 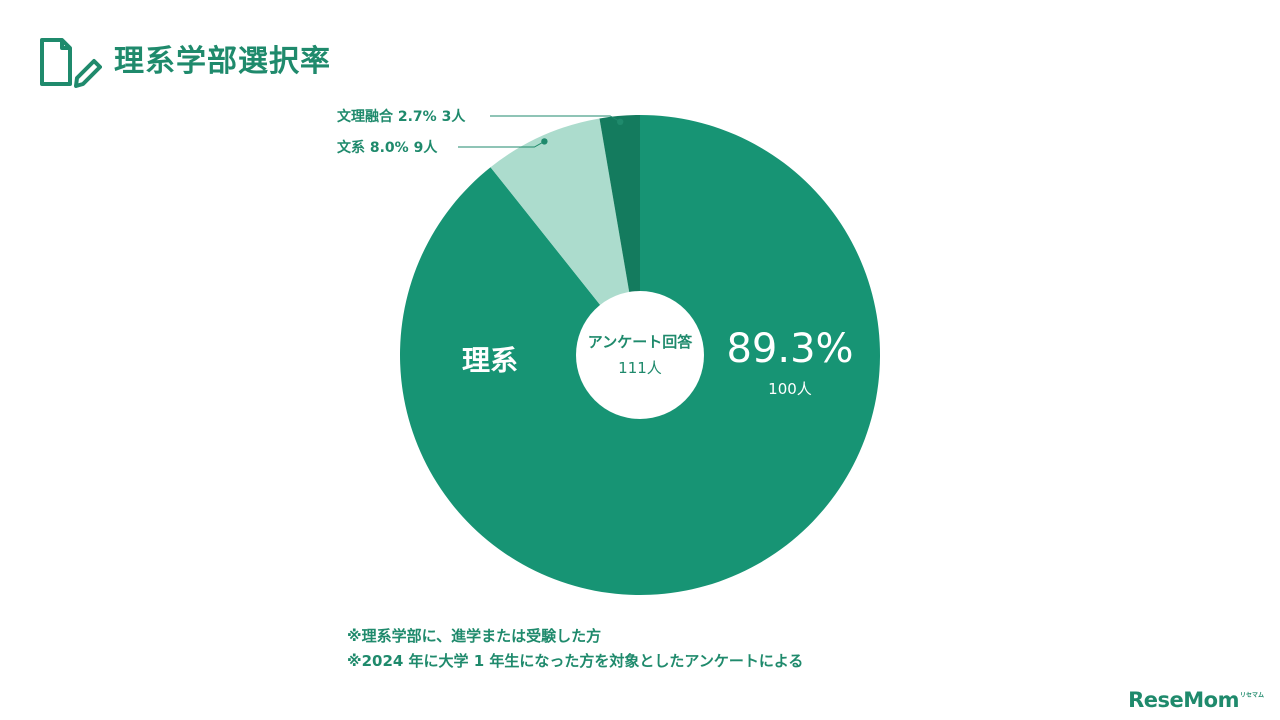 I want to click on footnote-1: ※理系学部に、進学または受験した方, so click(x=474, y=636).